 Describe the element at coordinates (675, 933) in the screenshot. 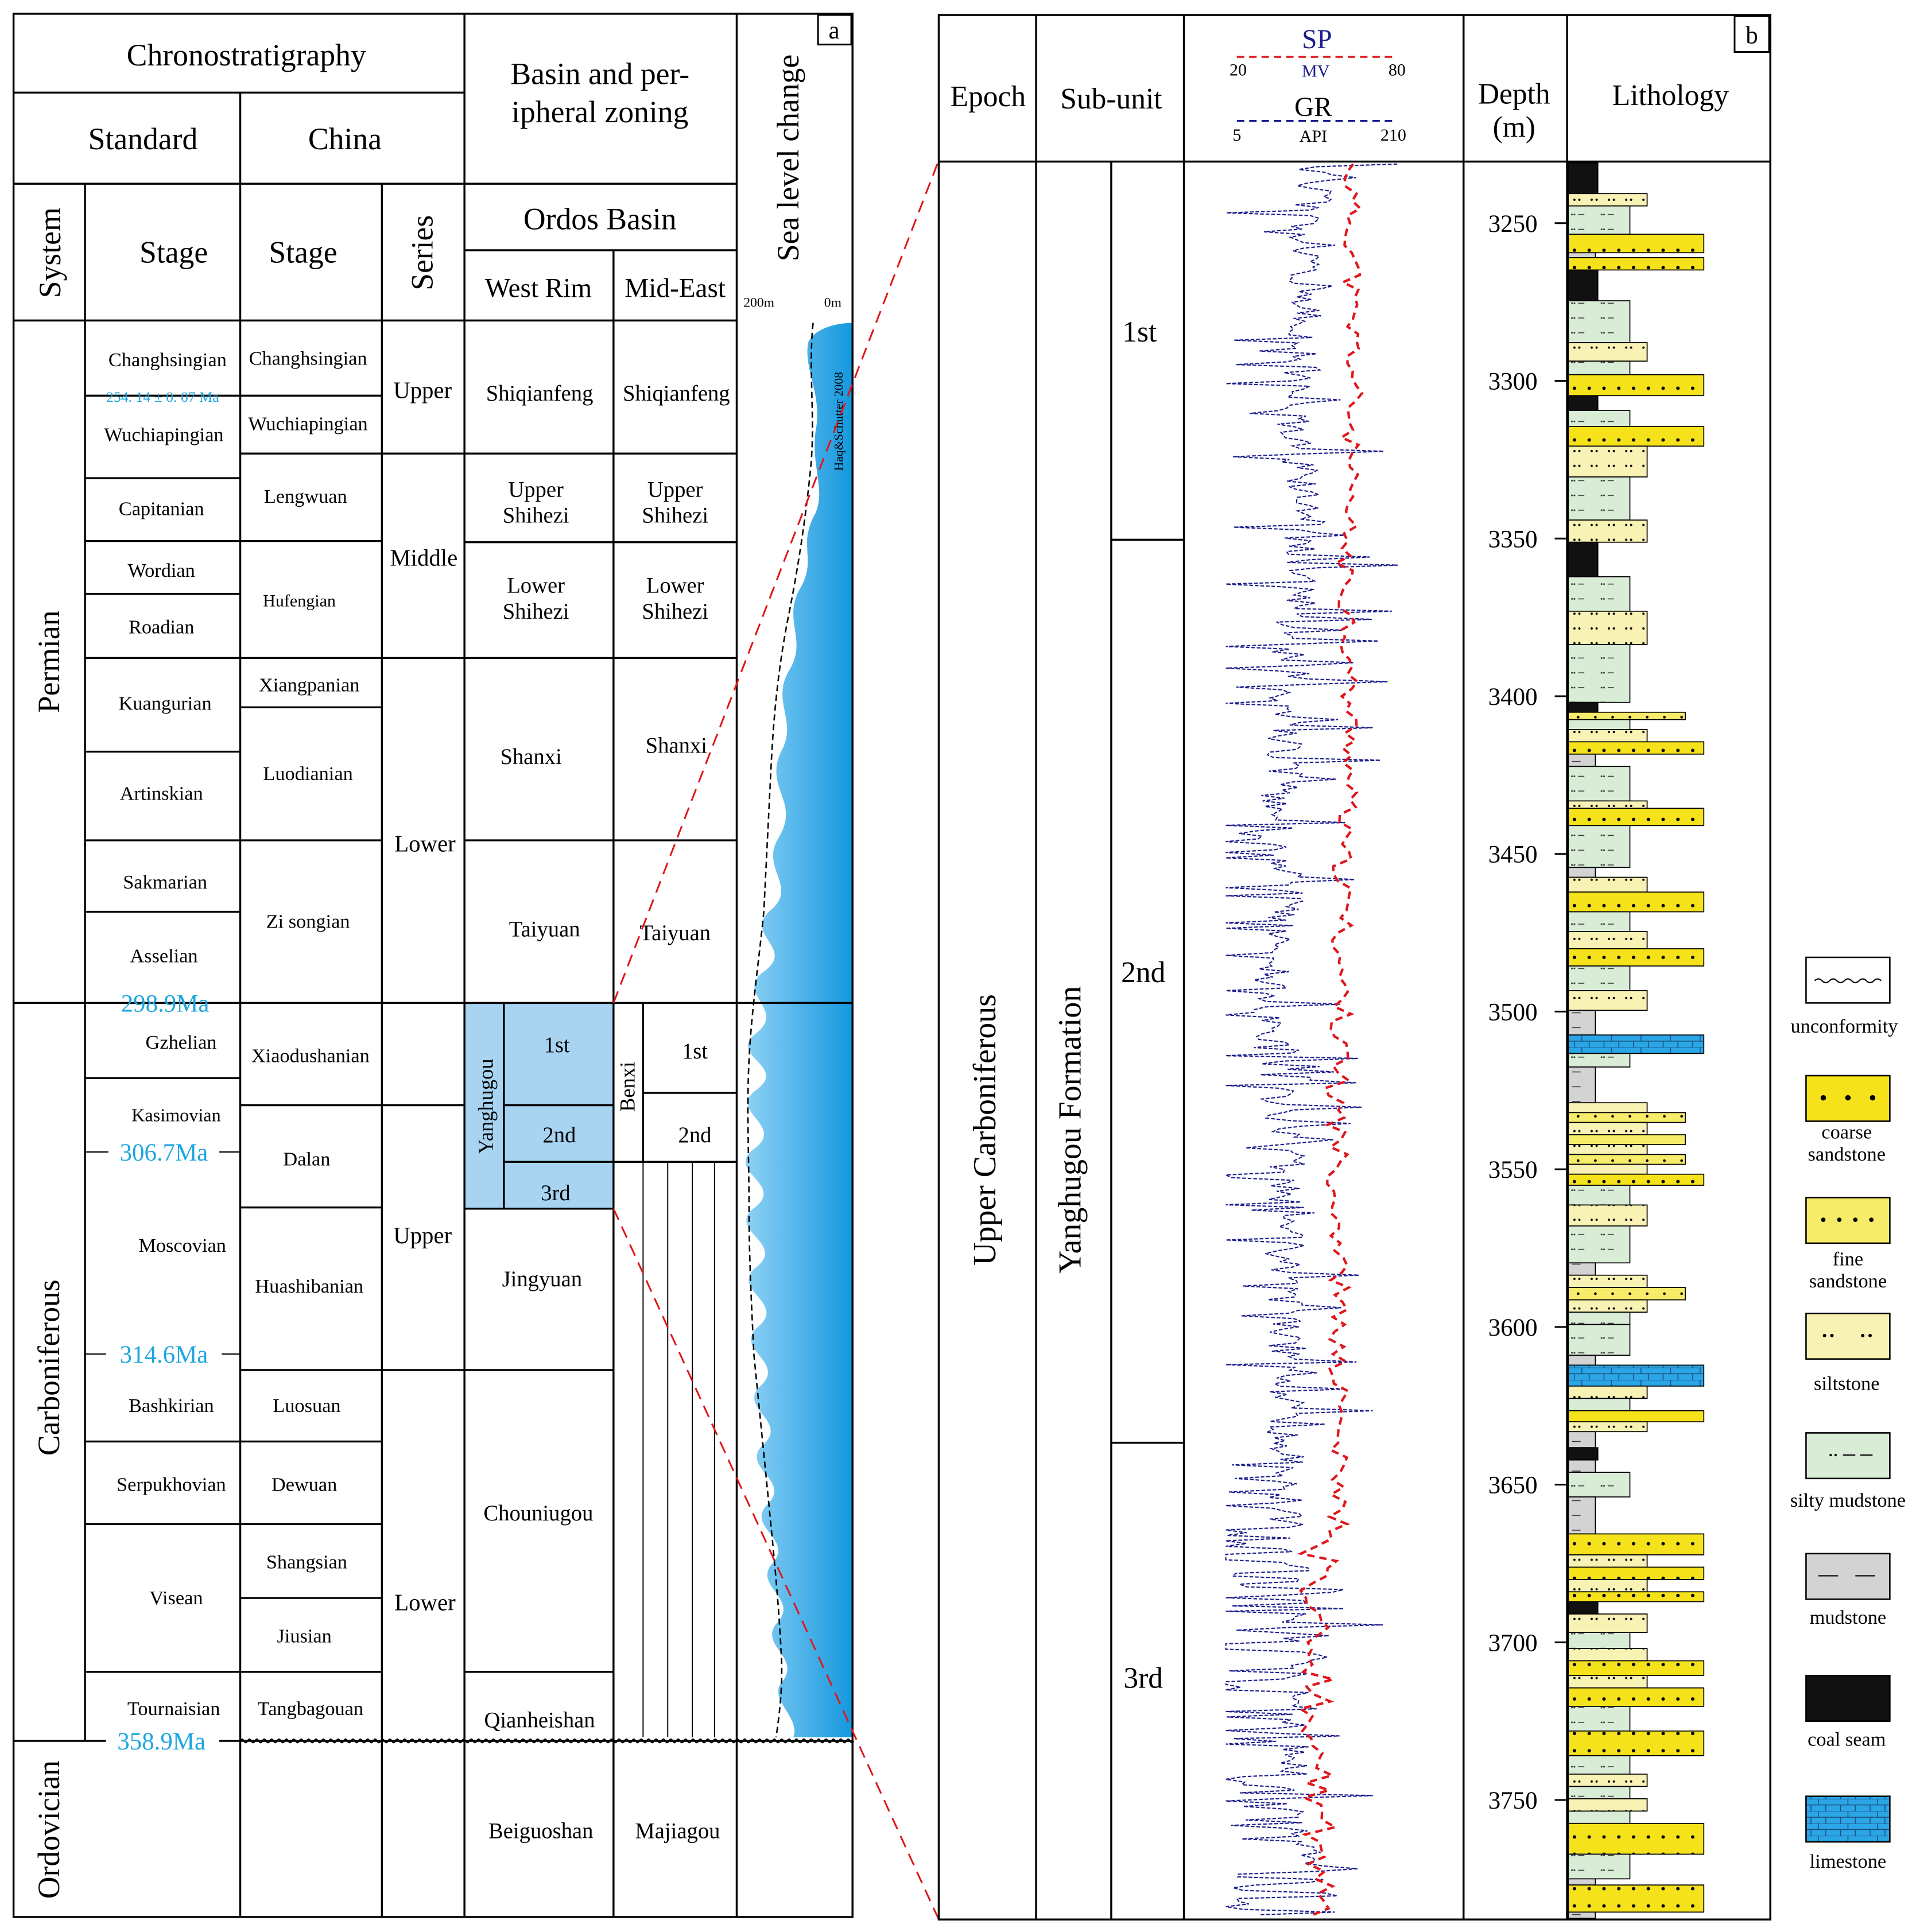

I see `mid-east-formation: Taiyuan` at that location.